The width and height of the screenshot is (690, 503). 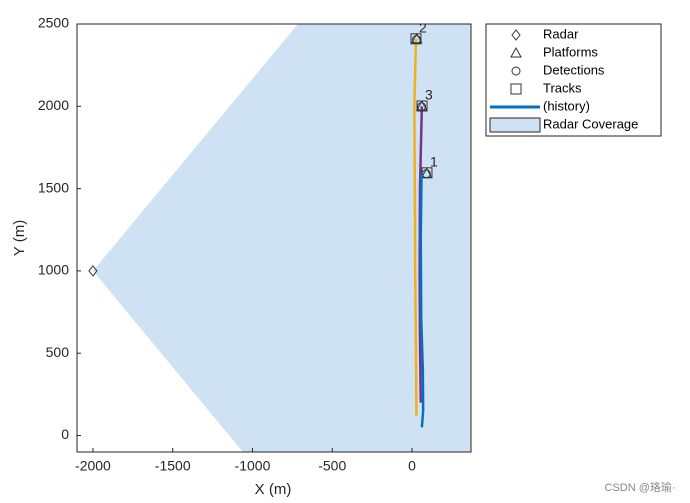 What do you see at coordinates (590, 123) in the screenshot?
I see `legend-label: Radar Coverage` at bounding box center [590, 123].